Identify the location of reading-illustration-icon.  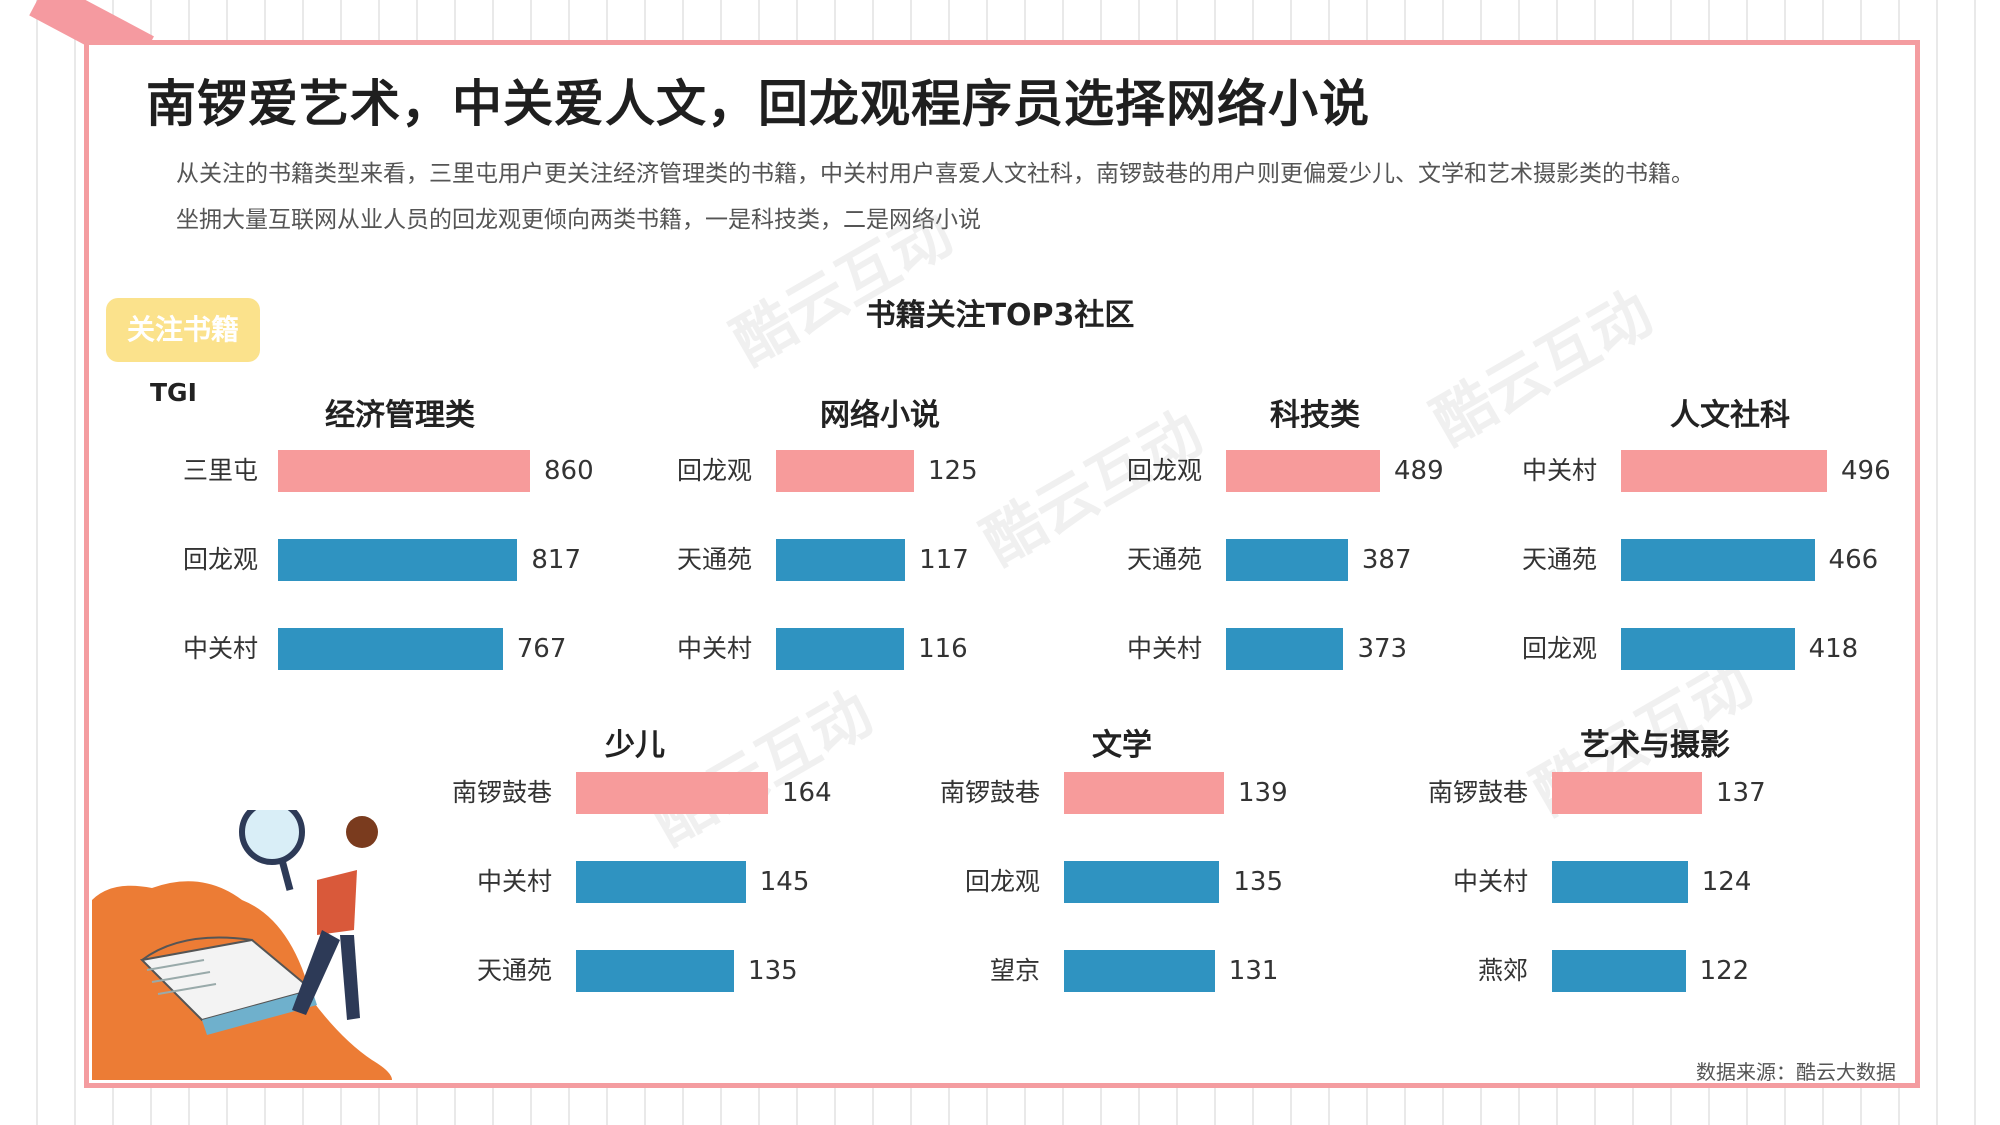
(242, 945).